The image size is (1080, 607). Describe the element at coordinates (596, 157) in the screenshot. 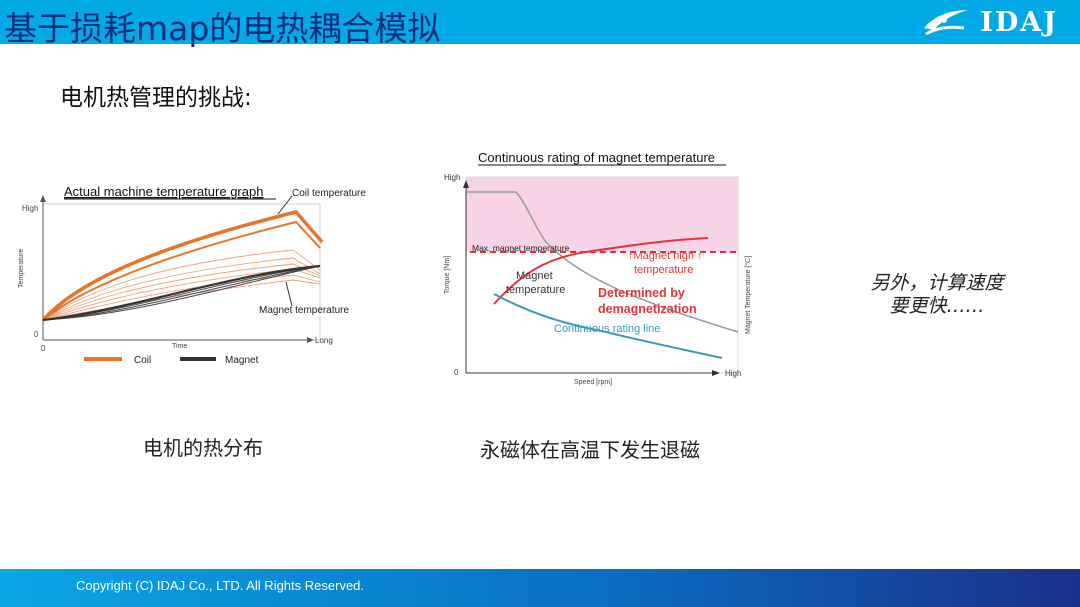

I see `rating-graph-title: Continuous rating of magnet temperature` at that location.